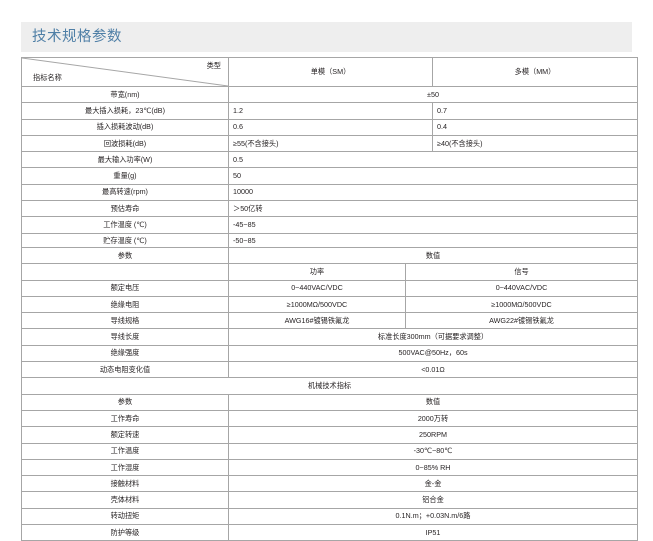  I want to click on row-value-power: ≥1000MΩ/500VDC, so click(317, 304).